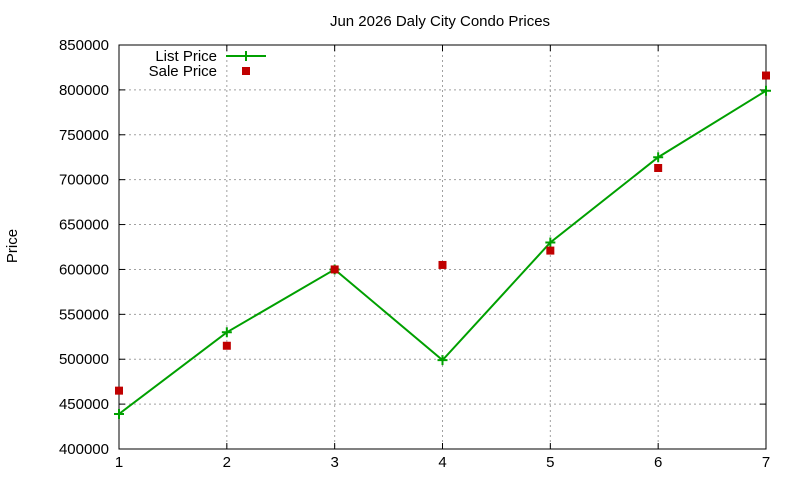 This screenshot has width=800, height=480. I want to click on x-tick-label: 2, so click(227, 462).